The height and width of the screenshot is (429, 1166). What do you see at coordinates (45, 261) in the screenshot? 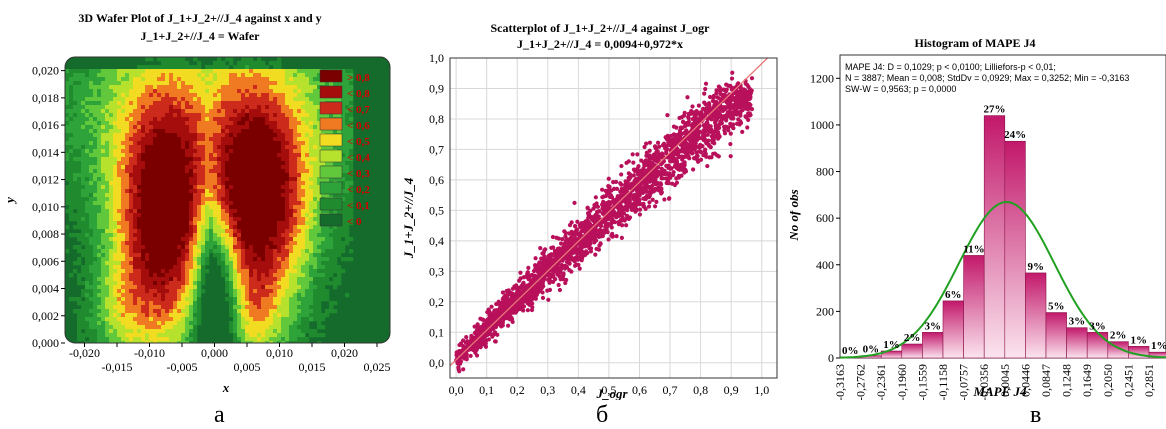
I see `y-tick-label: 0,006` at bounding box center [45, 261].